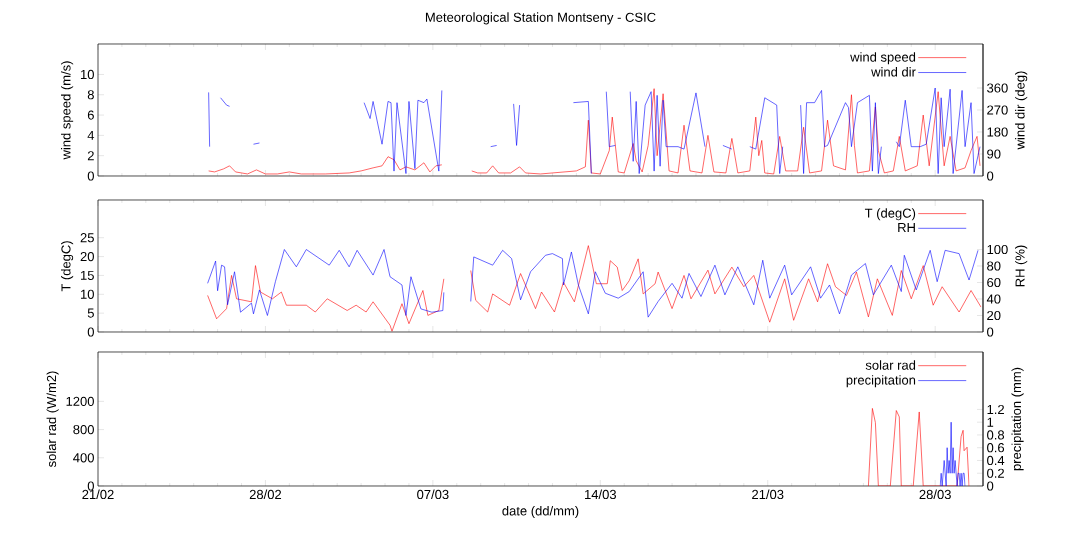  Describe the element at coordinates (600, 494) in the screenshot. I see `x-tick-label: 14/03` at that location.